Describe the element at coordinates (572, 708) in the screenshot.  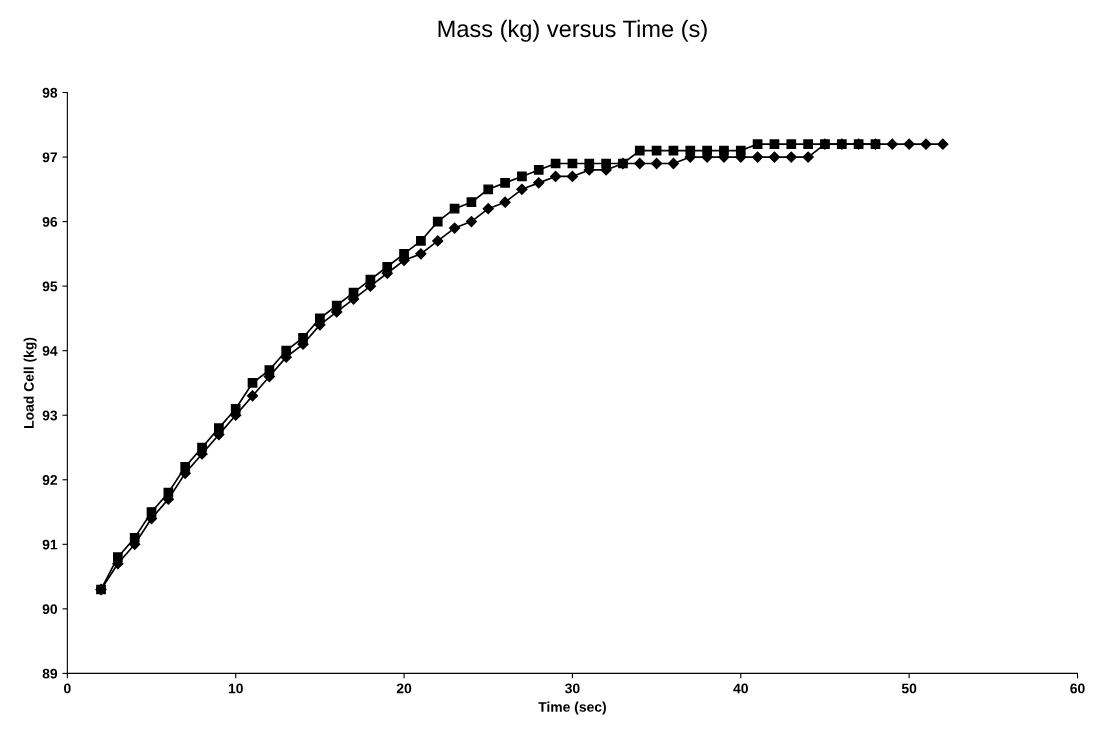
I see `x-axis-title: Time (sec)` at that location.